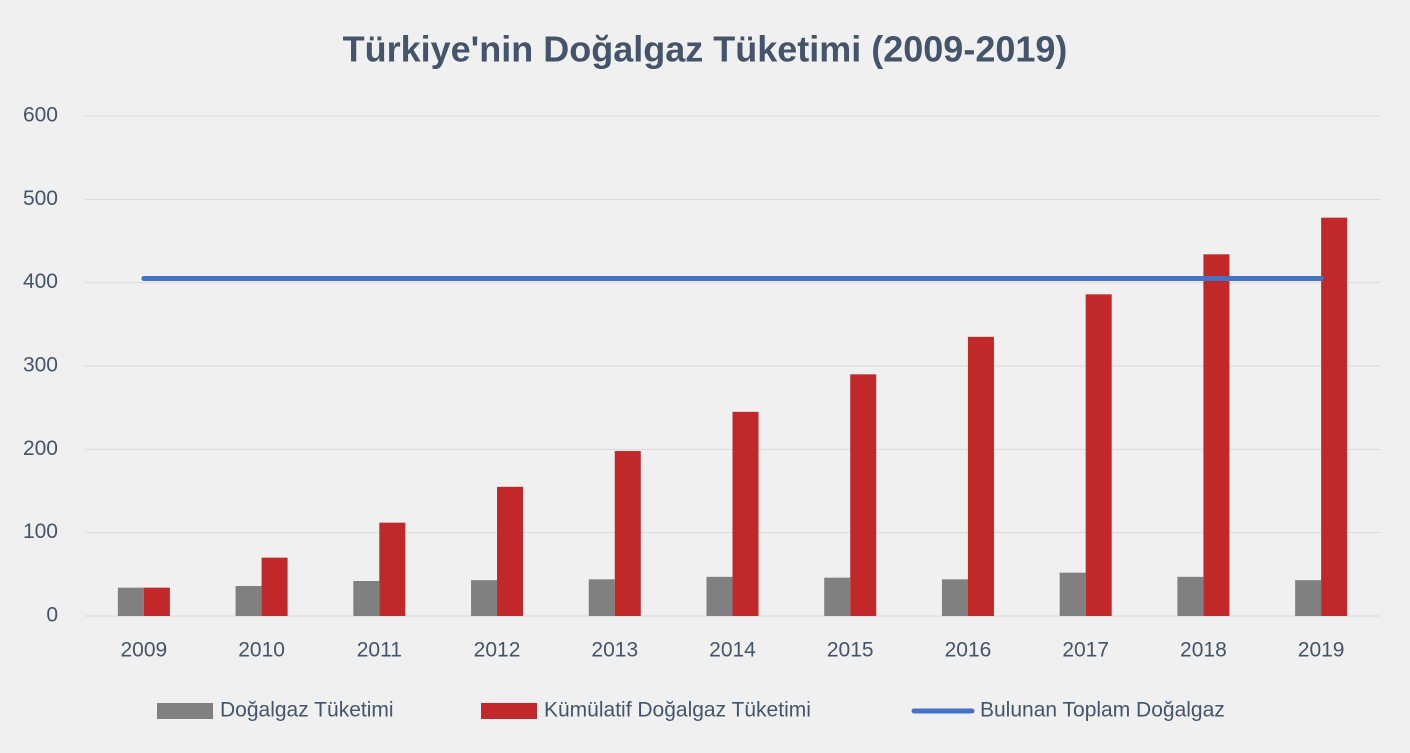 The height and width of the screenshot is (753, 1410). Describe the element at coordinates (144, 650) in the screenshot. I see `x-tick-label: 2009` at that location.